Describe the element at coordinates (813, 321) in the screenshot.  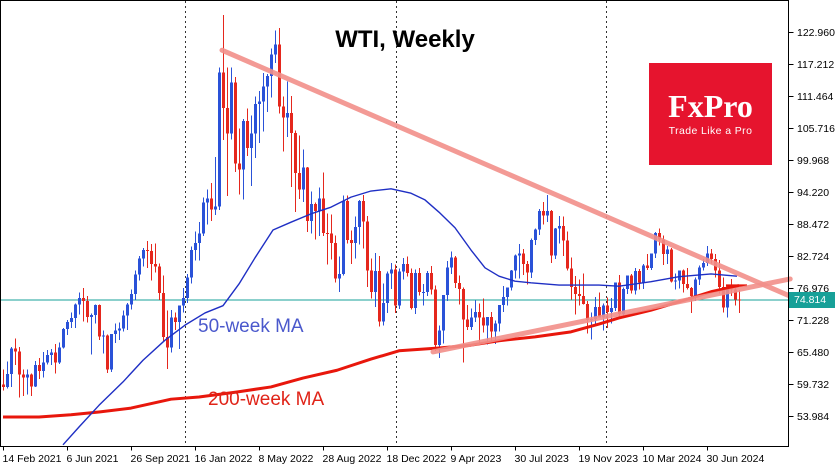
I see `y-axis-label: 71.228` at that location.